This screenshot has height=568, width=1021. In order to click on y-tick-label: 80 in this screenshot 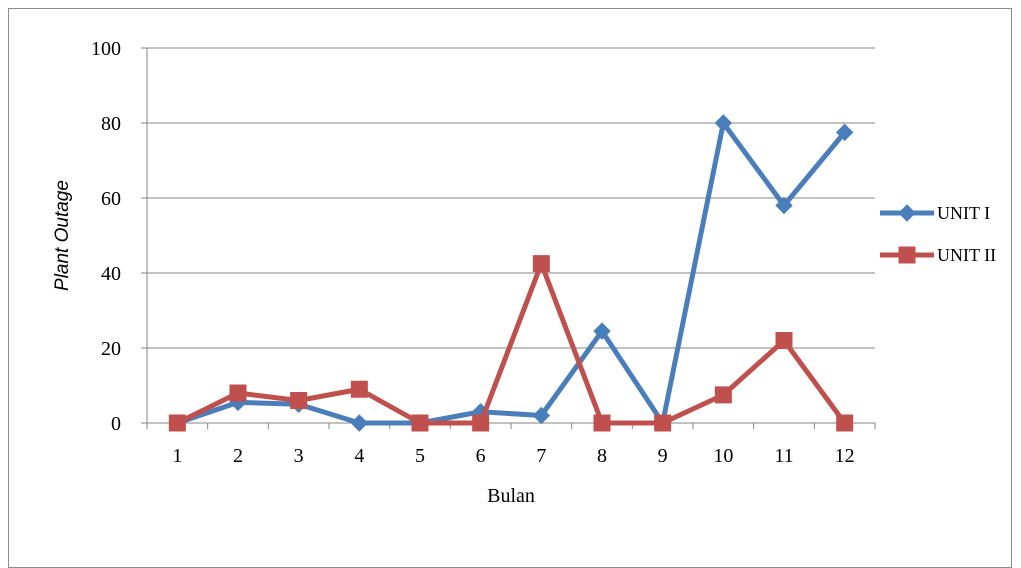, I will do `click(111, 124)`.